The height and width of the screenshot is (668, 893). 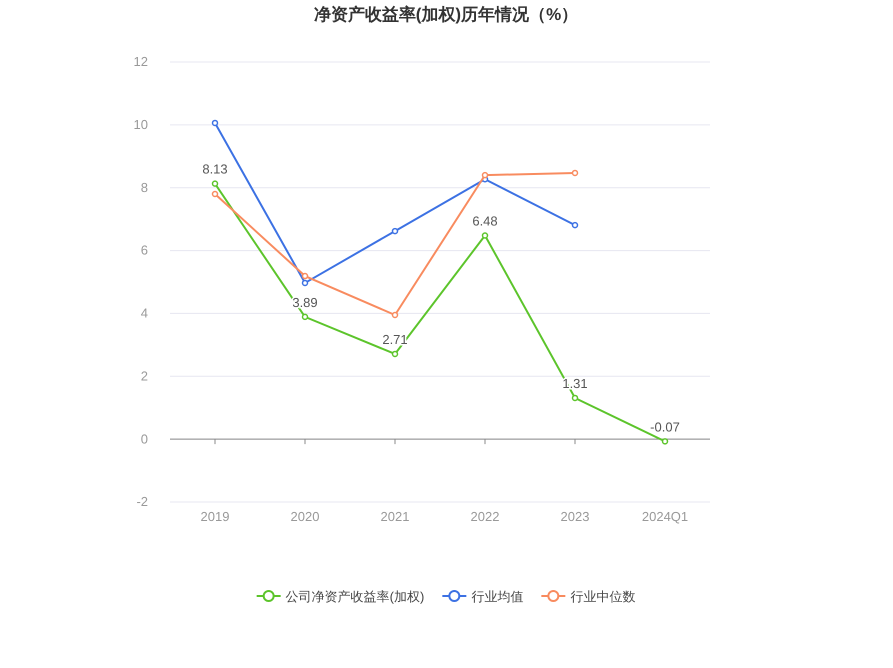 What do you see at coordinates (144, 376) in the screenshot?
I see `y-tick-label: 2` at bounding box center [144, 376].